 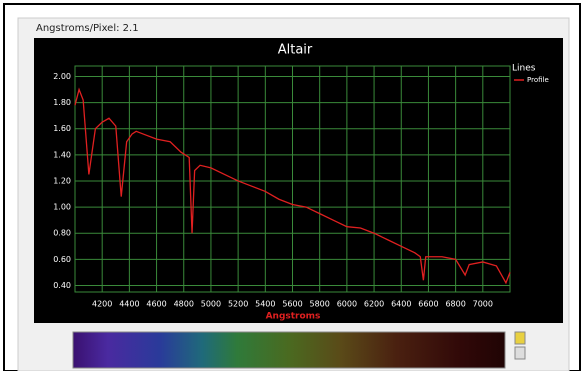 I want to click on x-tick-label: 7000, so click(x=483, y=304).